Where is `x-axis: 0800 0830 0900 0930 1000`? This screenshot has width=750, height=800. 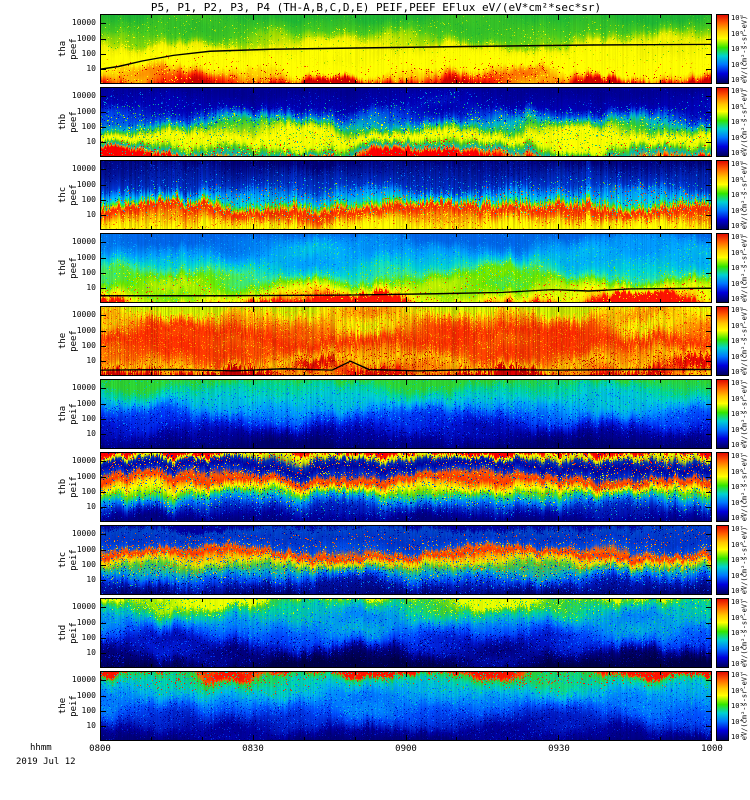
x-axis: 0800 0830 0900 0930 1000 is located at coordinates (375, 749).